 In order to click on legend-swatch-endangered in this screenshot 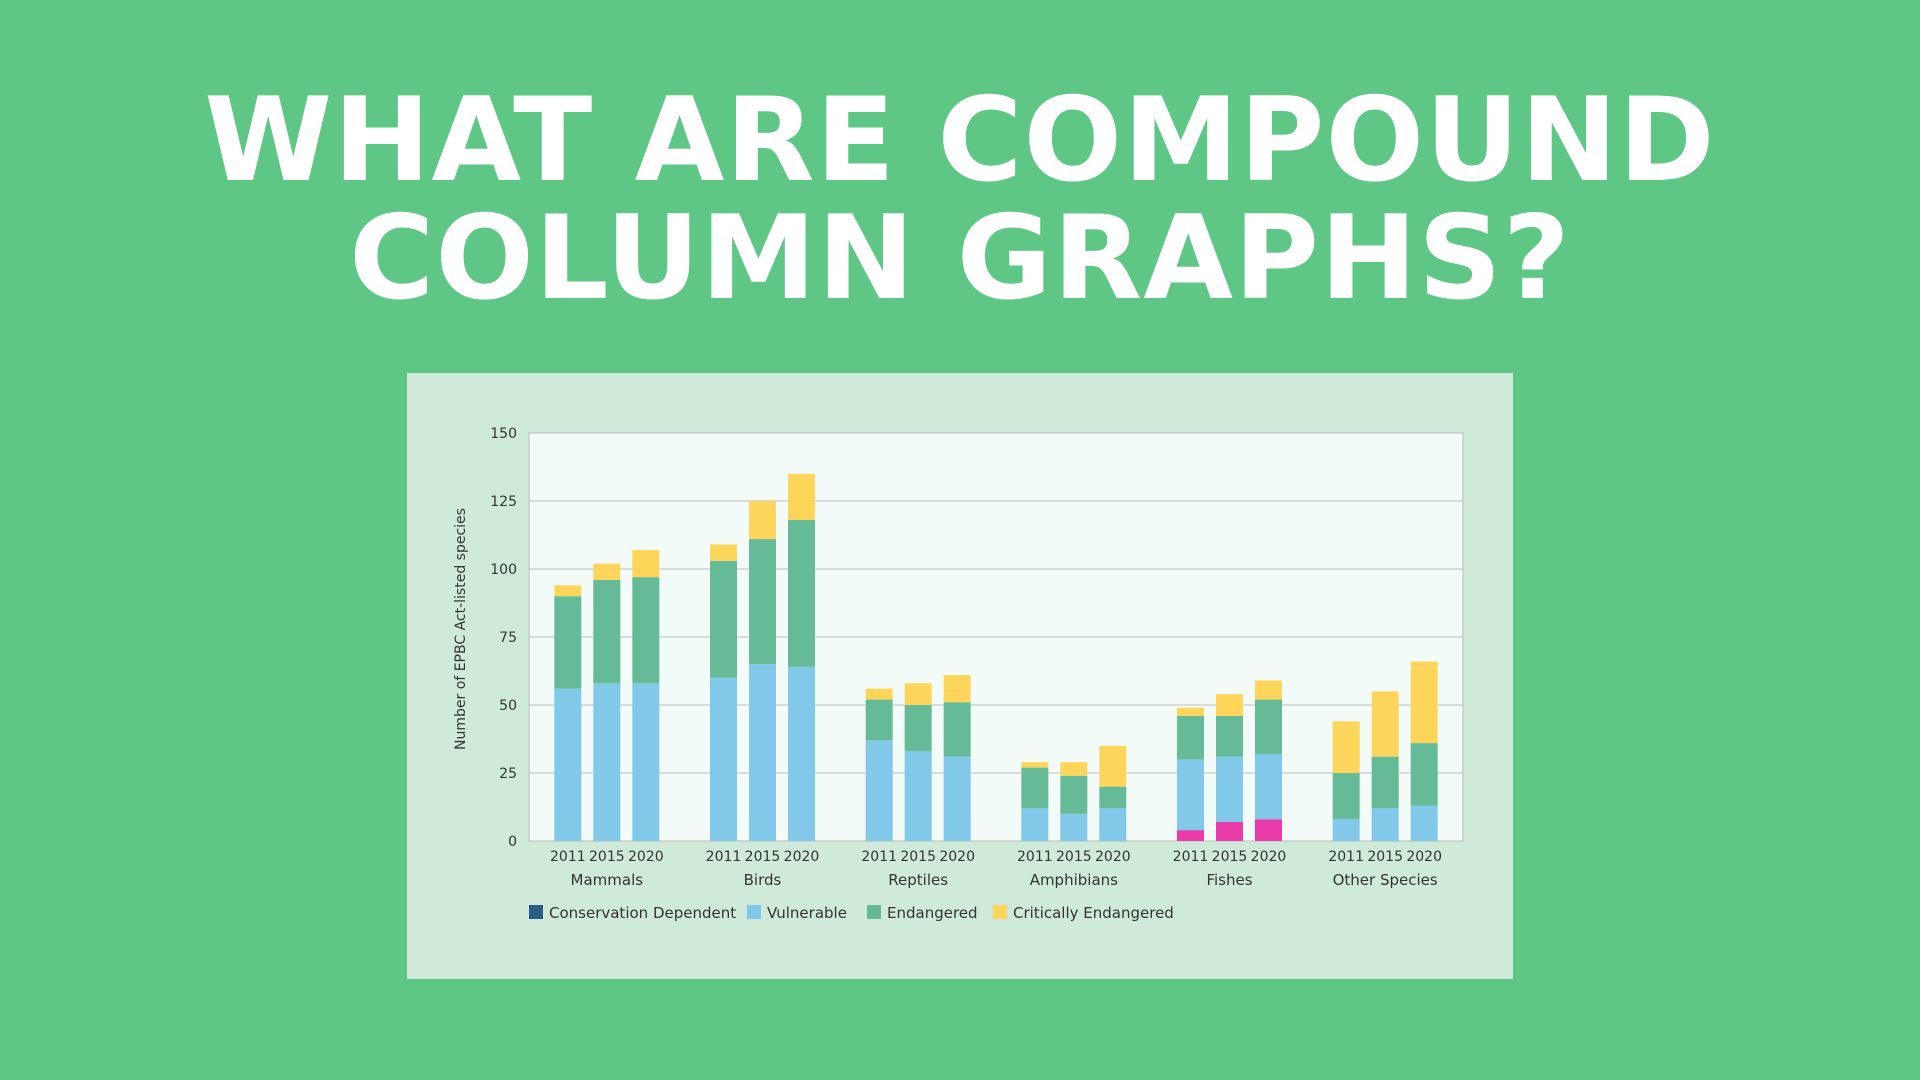, I will do `click(874, 912)`.